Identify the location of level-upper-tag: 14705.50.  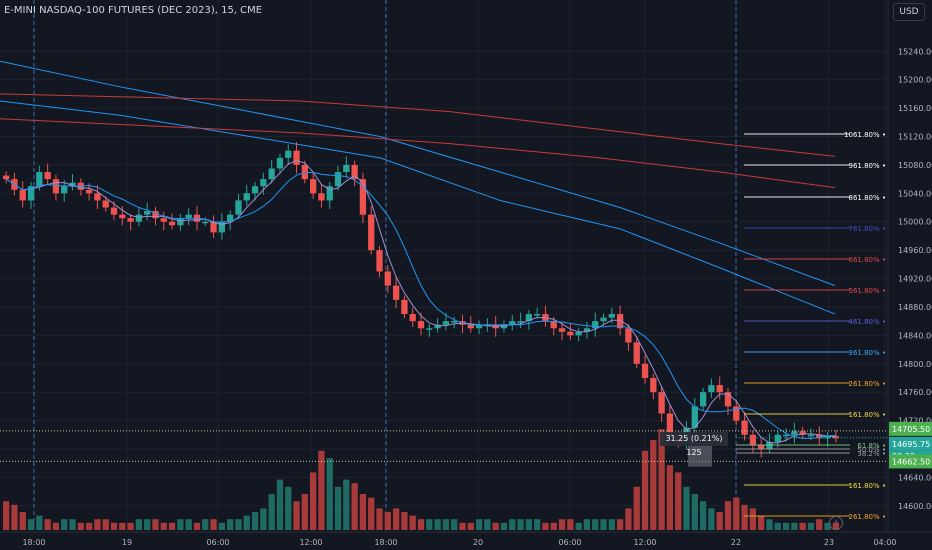
(911, 429).